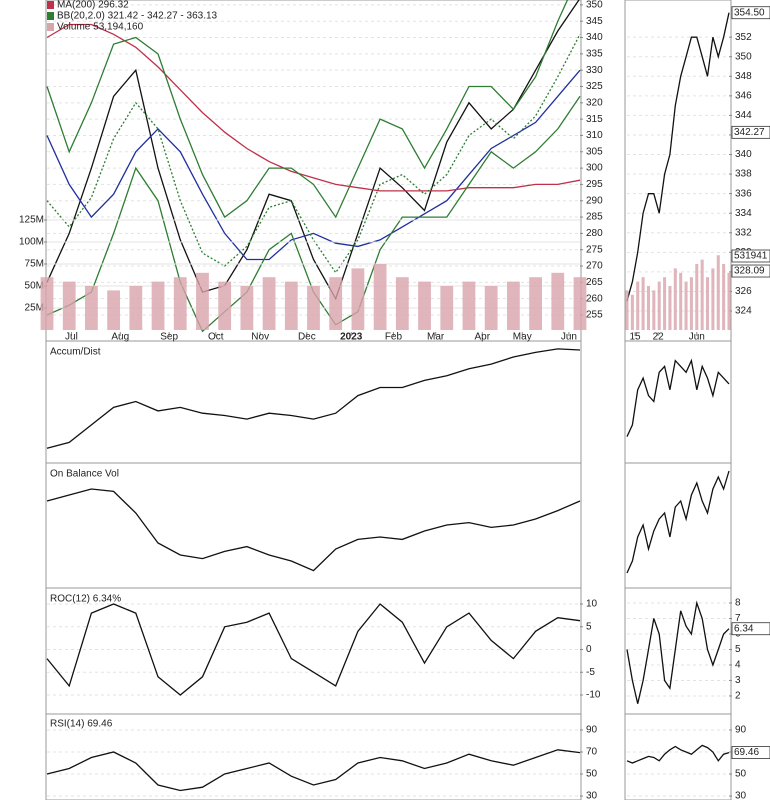  Describe the element at coordinates (743, 311) in the screenshot. I see `y-tick-label: 324` at that location.